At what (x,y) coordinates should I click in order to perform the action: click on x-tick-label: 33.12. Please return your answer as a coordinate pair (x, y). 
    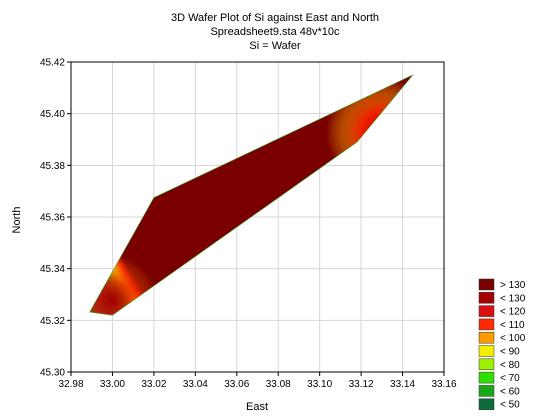
    Looking at the image, I should click on (361, 384).